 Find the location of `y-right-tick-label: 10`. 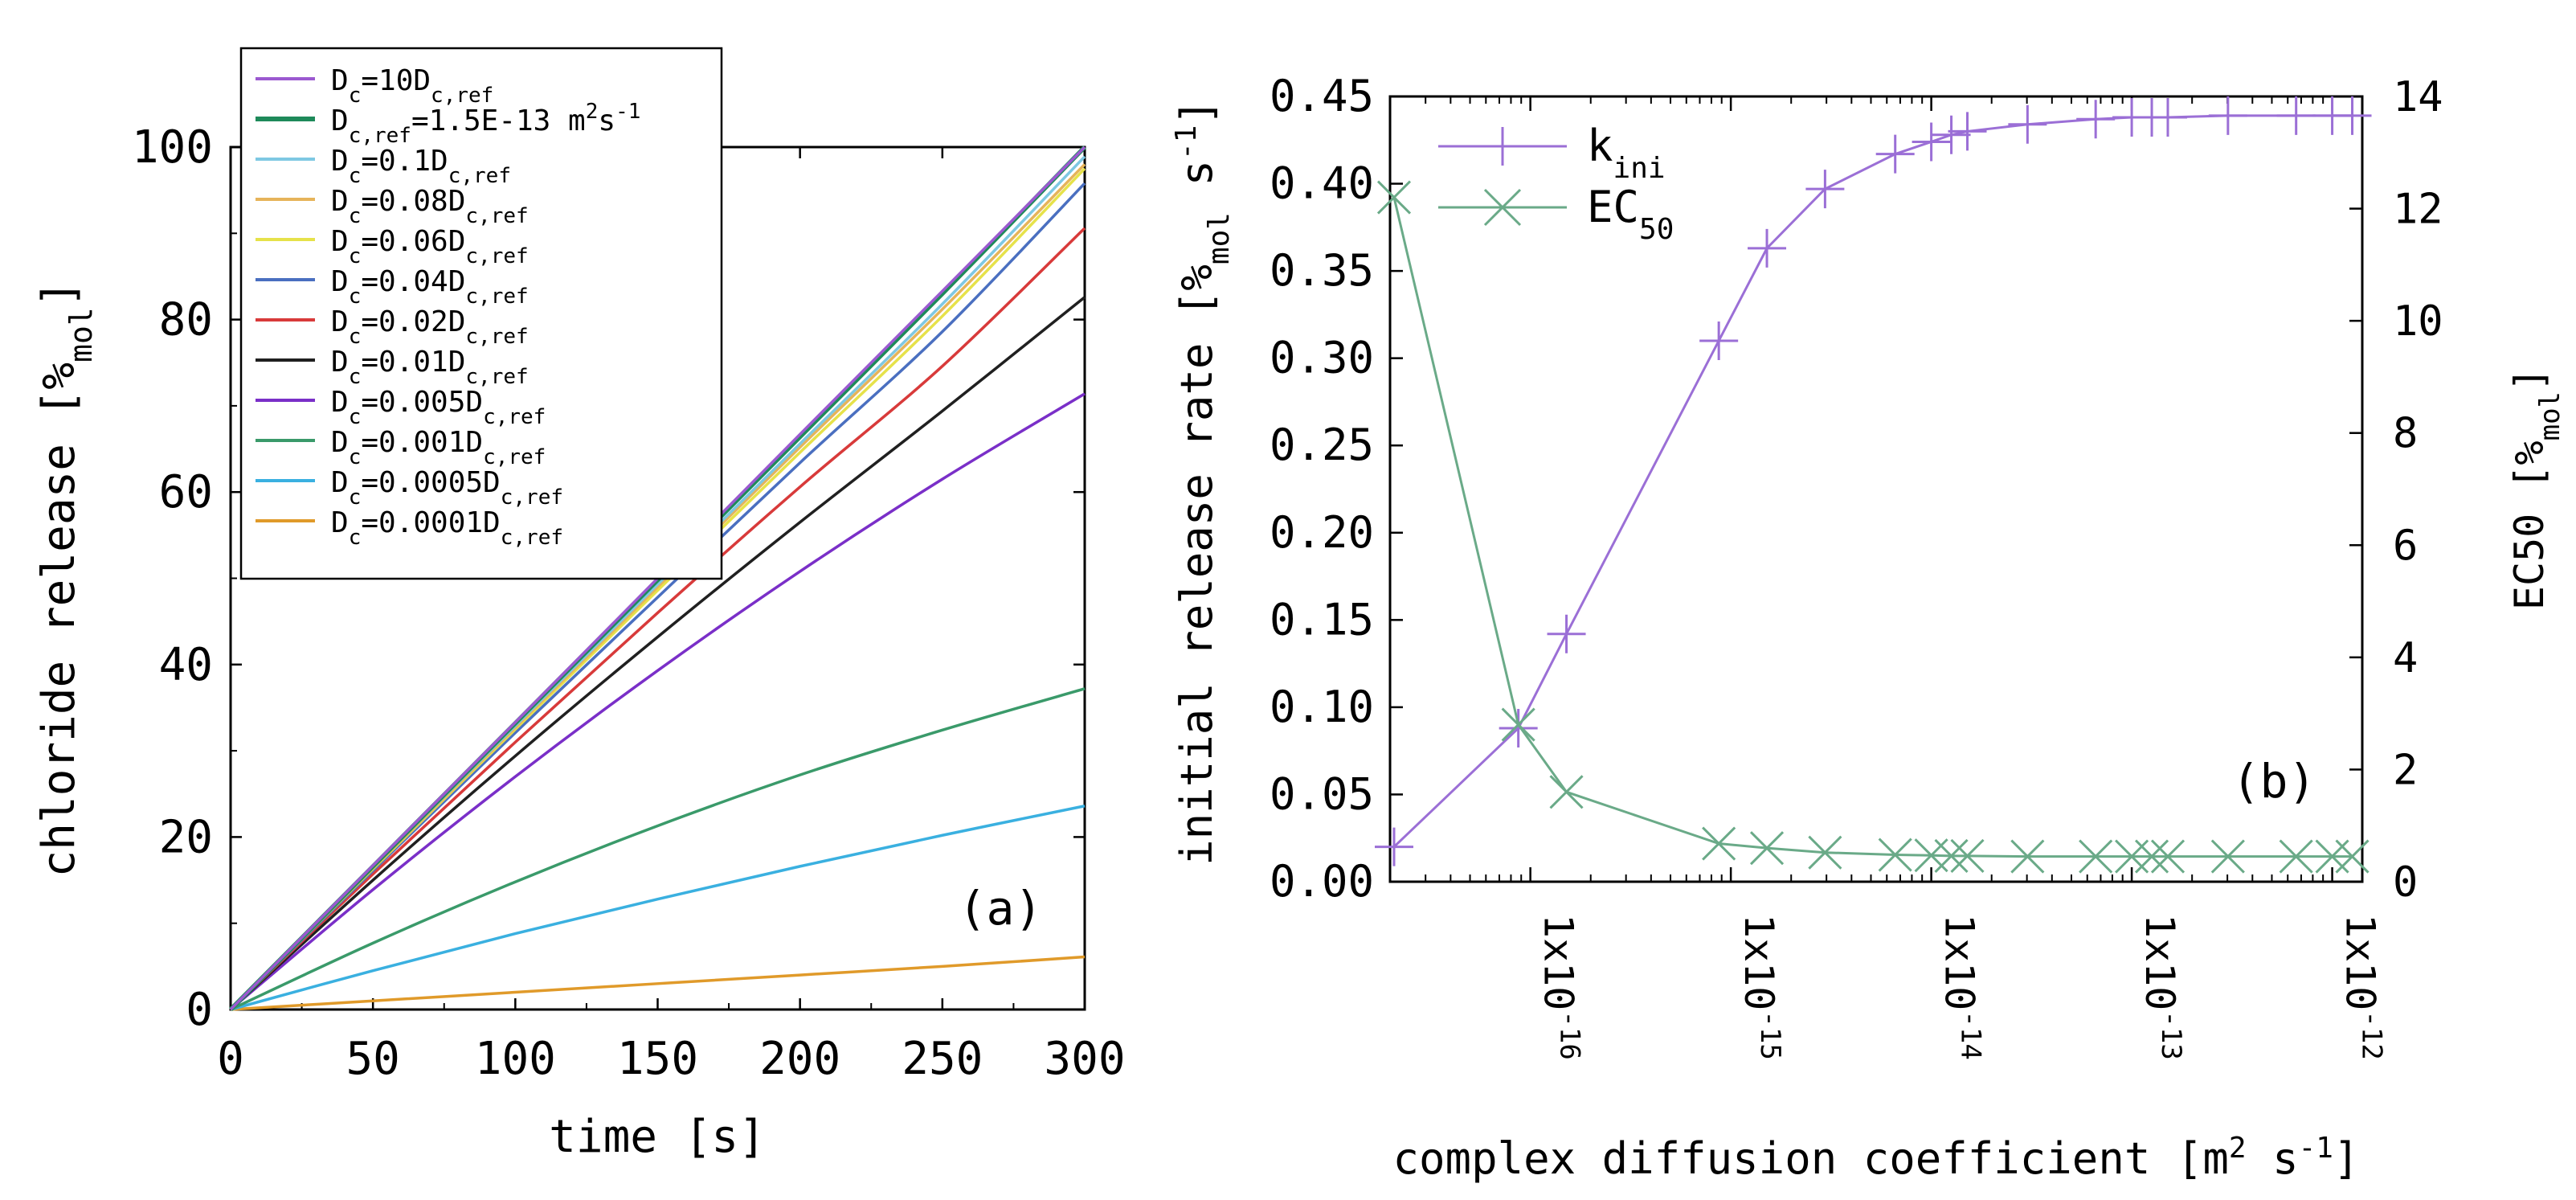

y-right-tick-label: 10 is located at coordinates (2418, 321).